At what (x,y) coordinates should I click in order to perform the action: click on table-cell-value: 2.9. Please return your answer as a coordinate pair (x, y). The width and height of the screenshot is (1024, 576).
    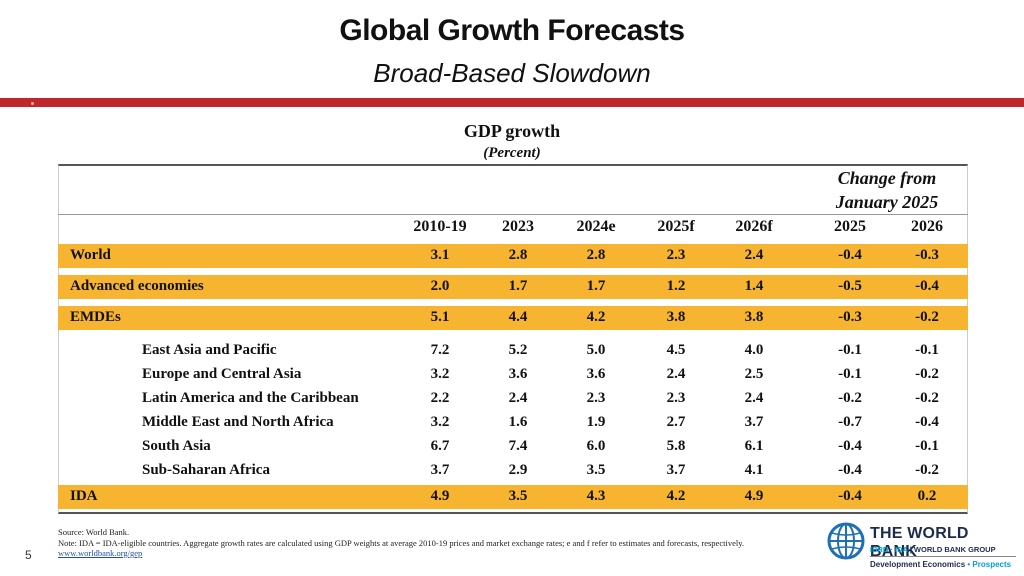
    Looking at the image, I should click on (518, 470).